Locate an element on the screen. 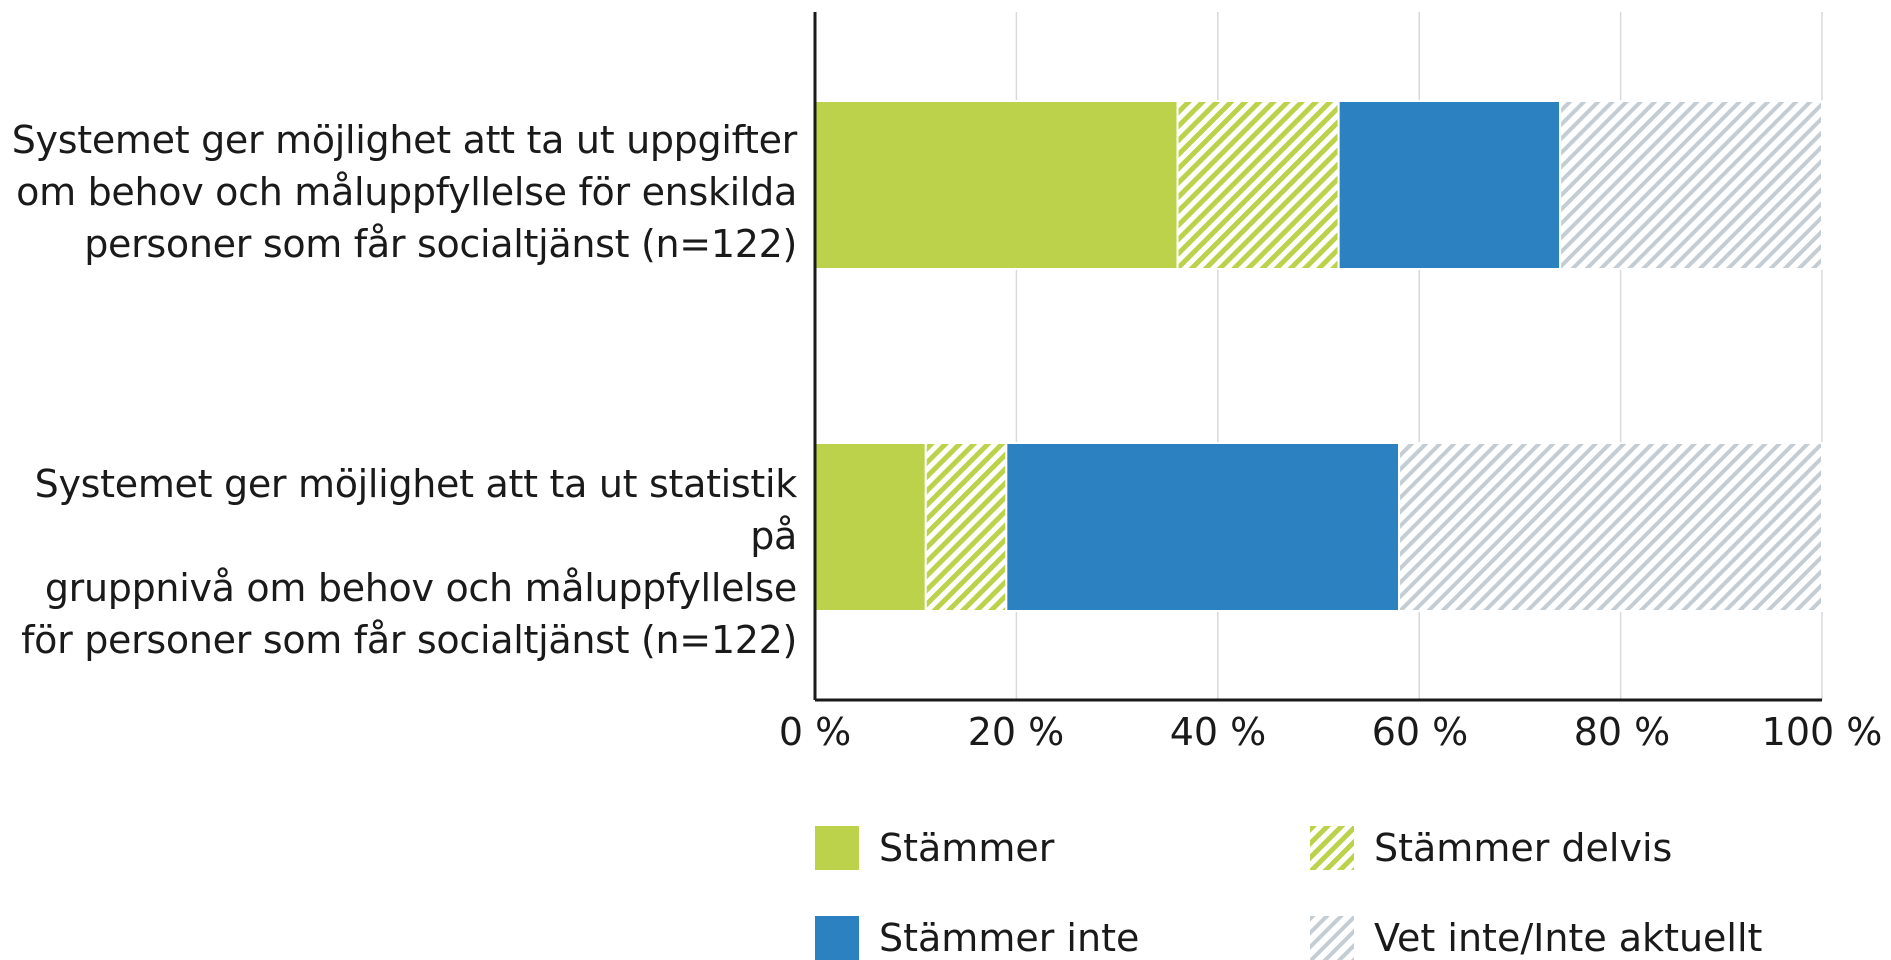 The width and height of the screenshot is (1891, 960). legend-item-stammer-inte: Stämmer inte is located at coordinates (977, 938).